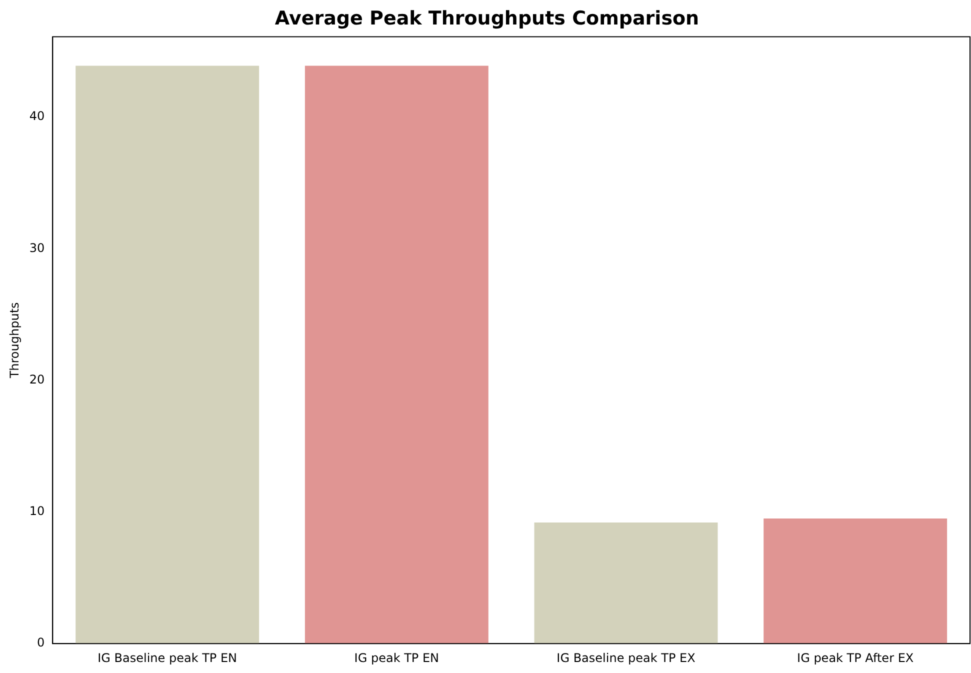 This screenshot has width=971, height=673. Describe the element at coordinates (397, 657) in the screenshot. I see `x-tick-label: IG peak TP EN` at that location.